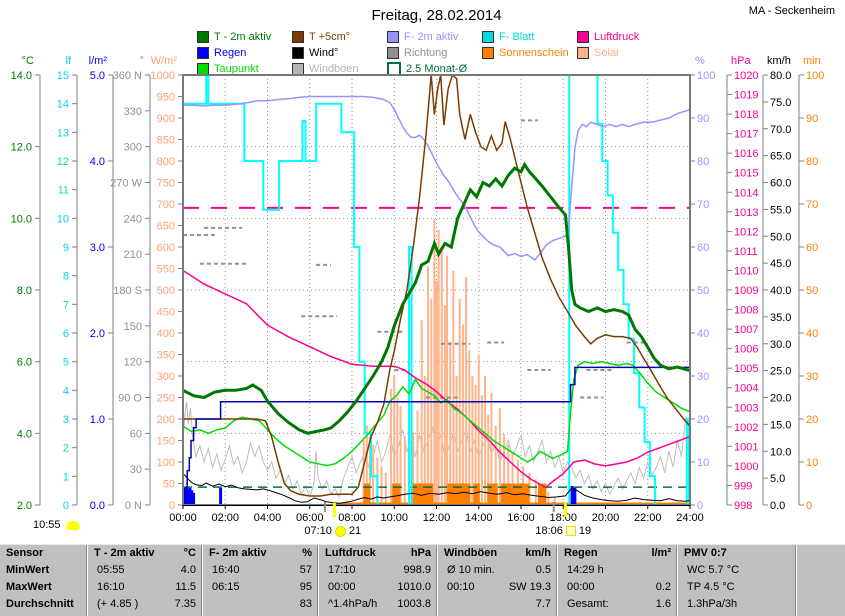  Describe the element at coordinates (166, 334) in the screenshot. I see `axis-tick-label: 400` at that location.